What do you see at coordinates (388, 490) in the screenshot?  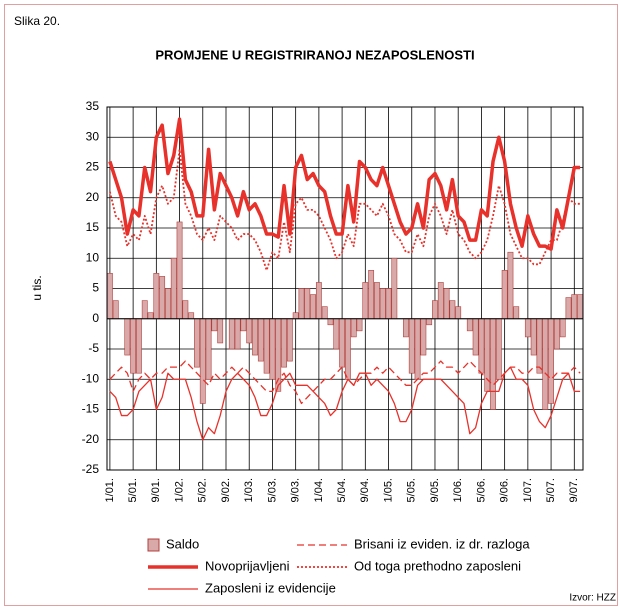 I see `x-tick-label: 1/05.` at bounding box center [388, 490].